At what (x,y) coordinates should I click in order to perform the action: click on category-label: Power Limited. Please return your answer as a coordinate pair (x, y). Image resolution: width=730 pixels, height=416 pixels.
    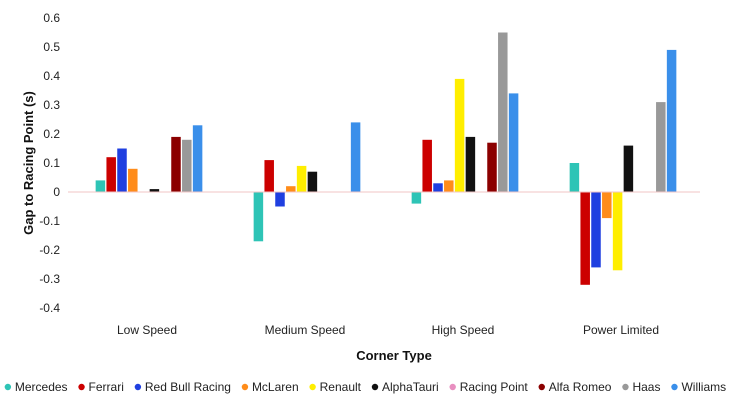
    Looking at the image, I should click on (621, 330).